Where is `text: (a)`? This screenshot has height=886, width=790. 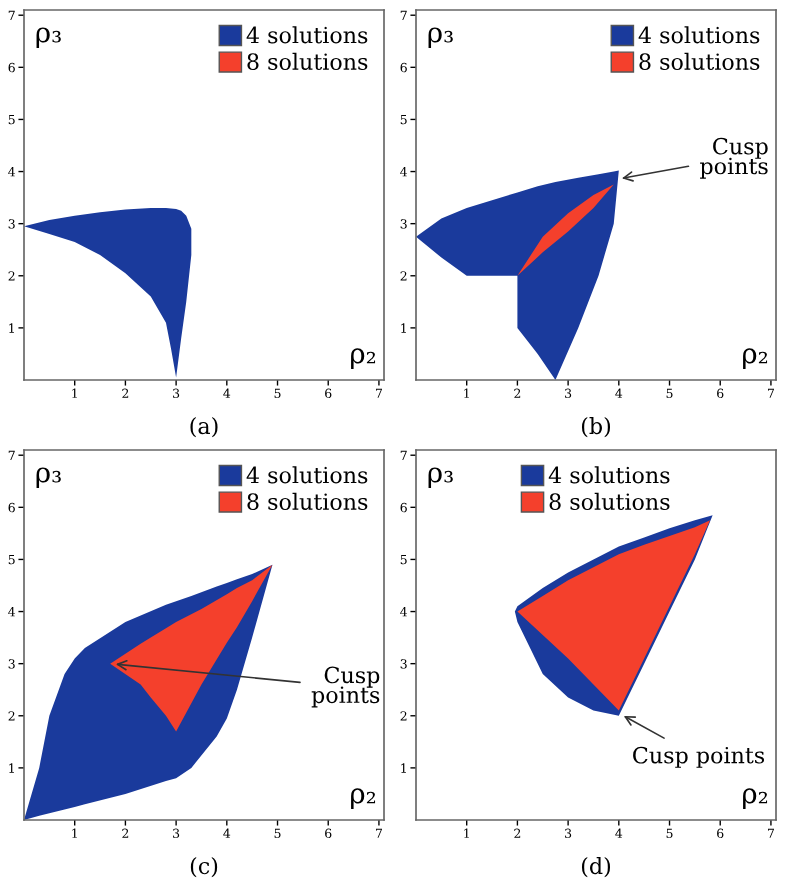
text: (a) is located at coordinates (204, 427).